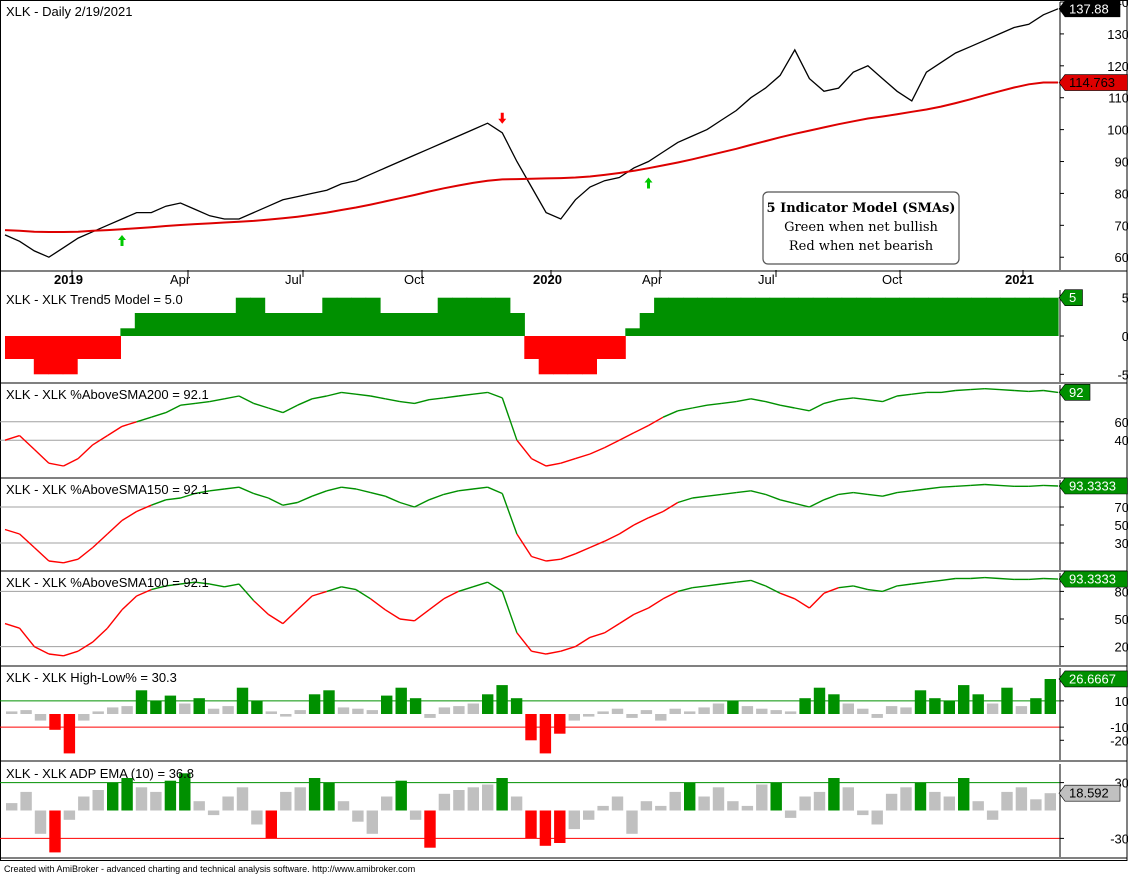 Image resolution: width=1128 pixels, height=875 pixels. What do you see at coordinates (1121, 647) in the screenshot?
I see `y-tick-label: 20` at bounding box center [1121, 647].